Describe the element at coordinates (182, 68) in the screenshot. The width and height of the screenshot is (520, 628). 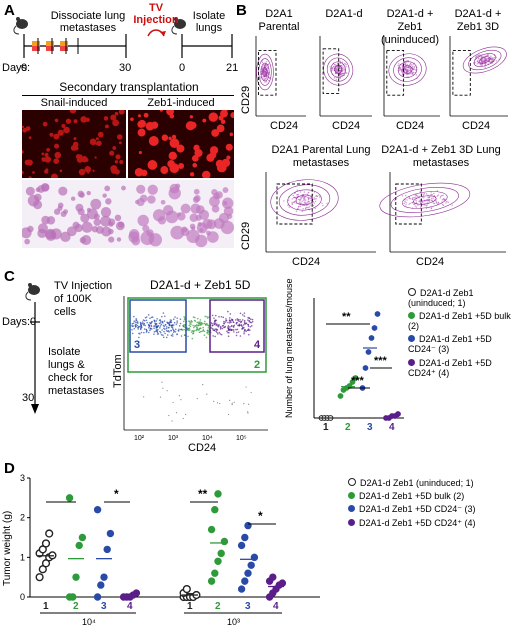
I see `day-tick: 0` at that location.